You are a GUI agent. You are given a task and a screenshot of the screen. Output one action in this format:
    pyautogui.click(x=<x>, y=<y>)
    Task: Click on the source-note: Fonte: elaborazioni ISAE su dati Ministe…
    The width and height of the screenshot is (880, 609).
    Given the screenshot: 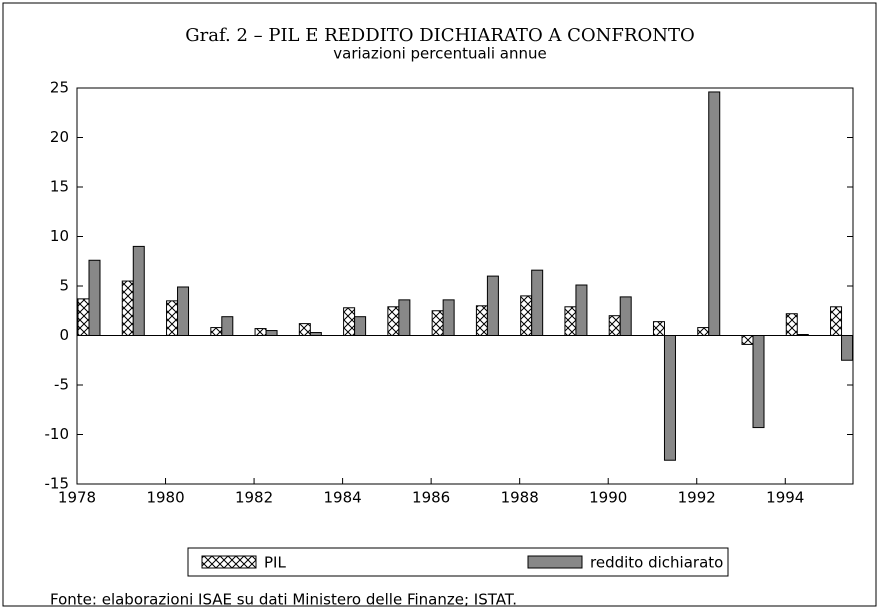 What is the action you would take?
    pyautogui.click(x=283, y=600)
    